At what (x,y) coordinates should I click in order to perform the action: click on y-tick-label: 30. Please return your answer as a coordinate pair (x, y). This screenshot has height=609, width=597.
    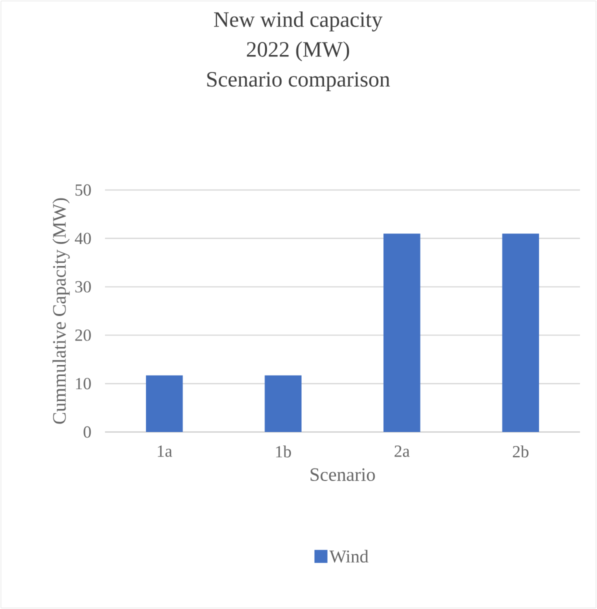
    Looking at the image, I should click on (83, 287).